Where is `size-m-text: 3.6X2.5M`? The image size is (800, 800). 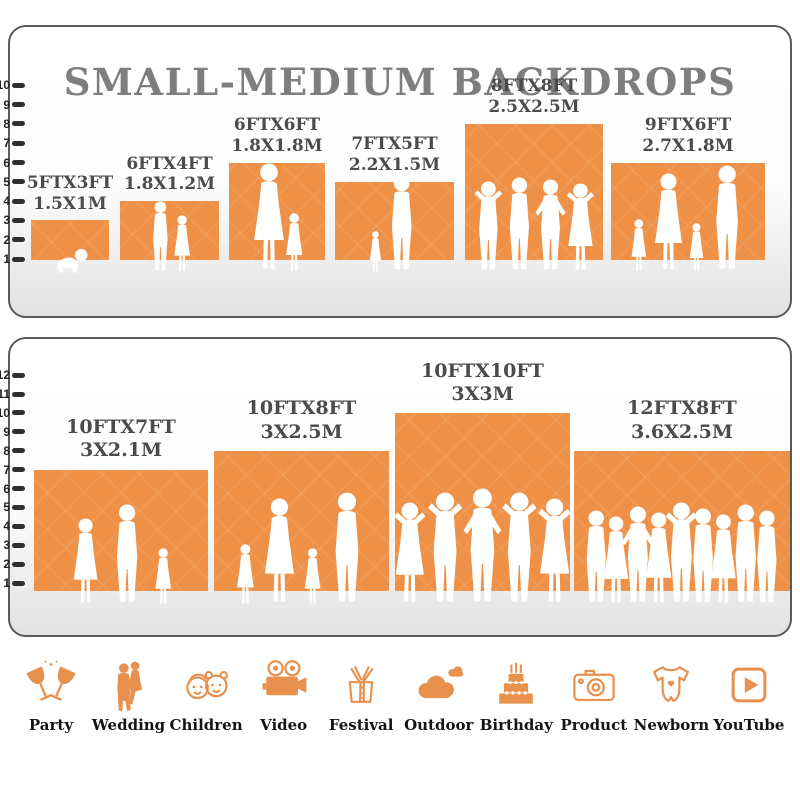
size-m-text: 3.6X2.5M is located at coordinates (682, 431).